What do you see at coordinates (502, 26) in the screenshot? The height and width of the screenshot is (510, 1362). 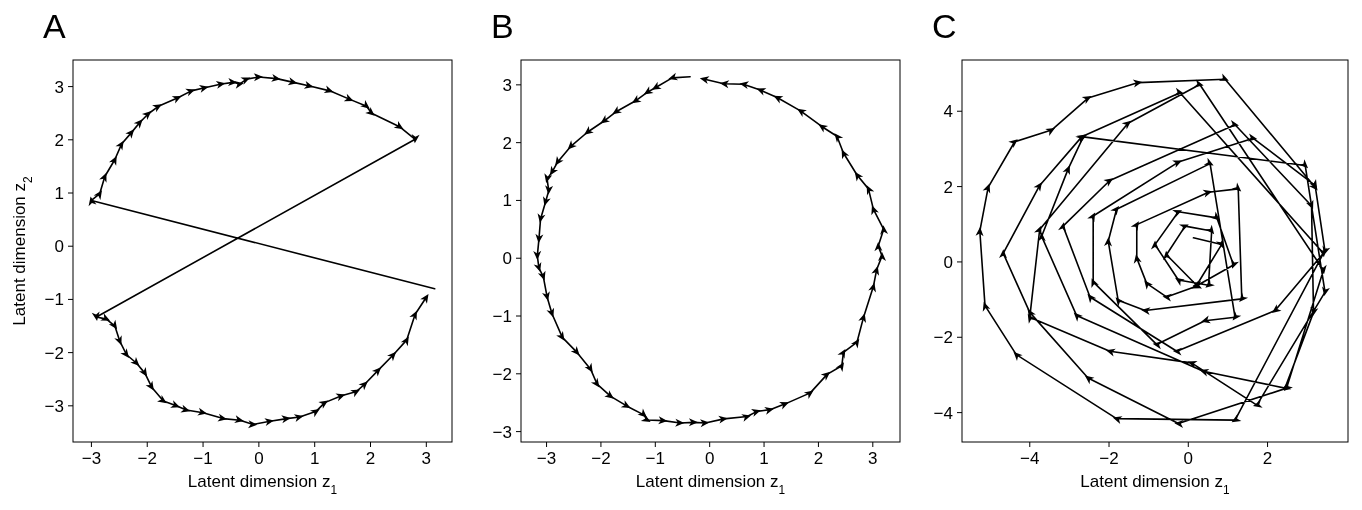 I see `chart-title: B` at bounding box center [502, 26].